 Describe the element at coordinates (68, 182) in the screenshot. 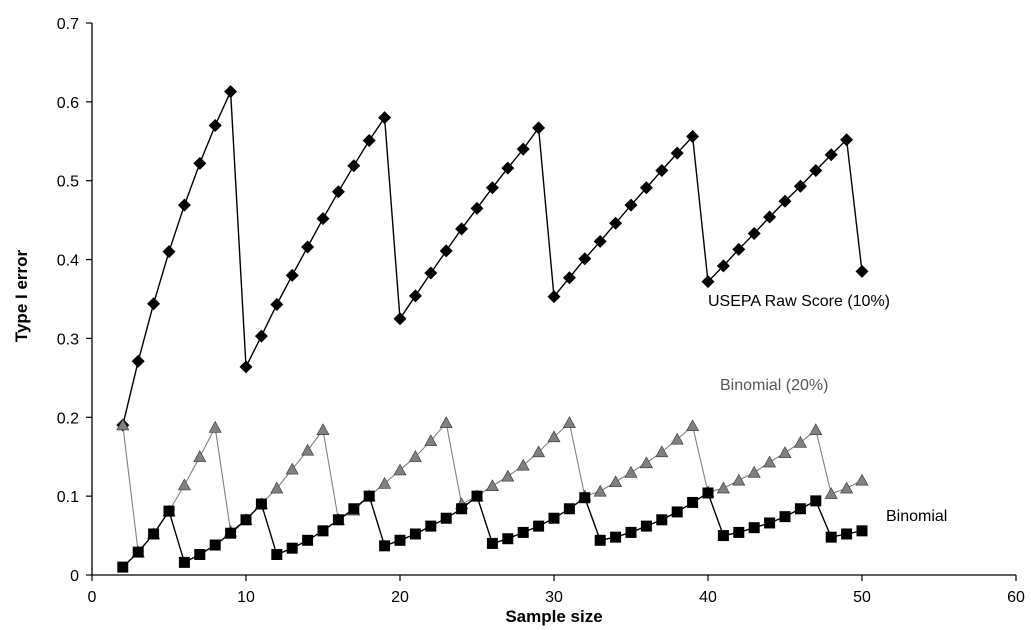

I see `y-tick-label: 0.5` at that location.